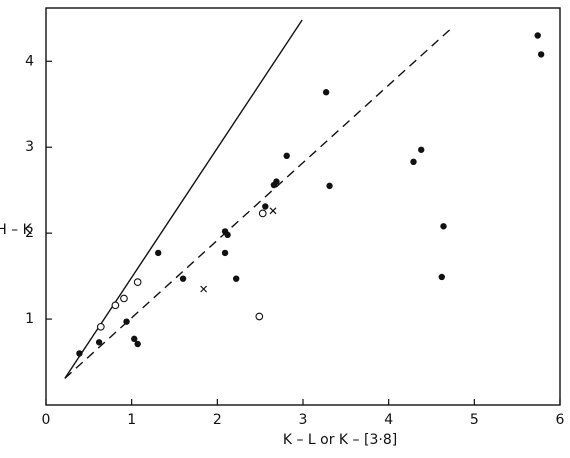 This screenshot has height=458, width=570. Describe the element at coordinates (560, 420) in the screenshot. I see `x-tick-label: 6` at that location.